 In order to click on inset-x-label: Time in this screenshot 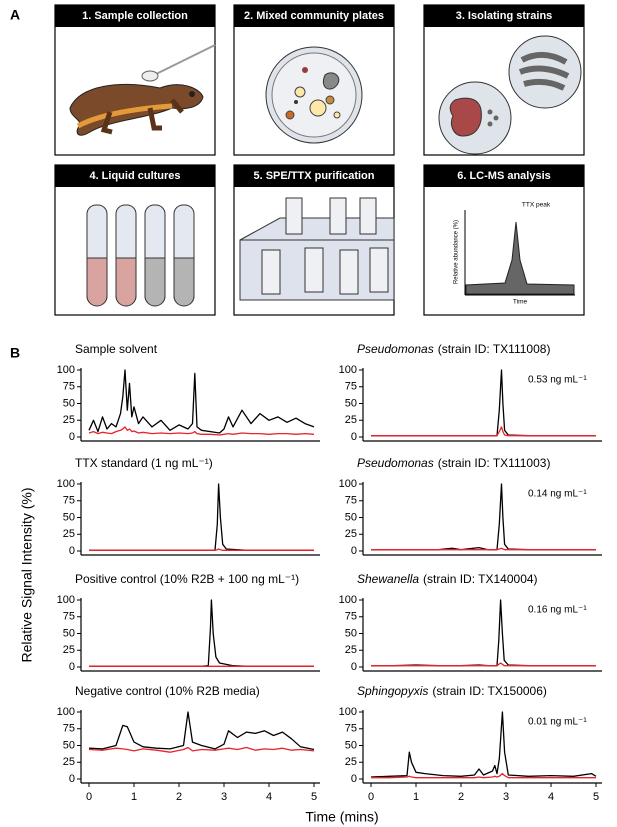, I will do `click(520, 302)`.